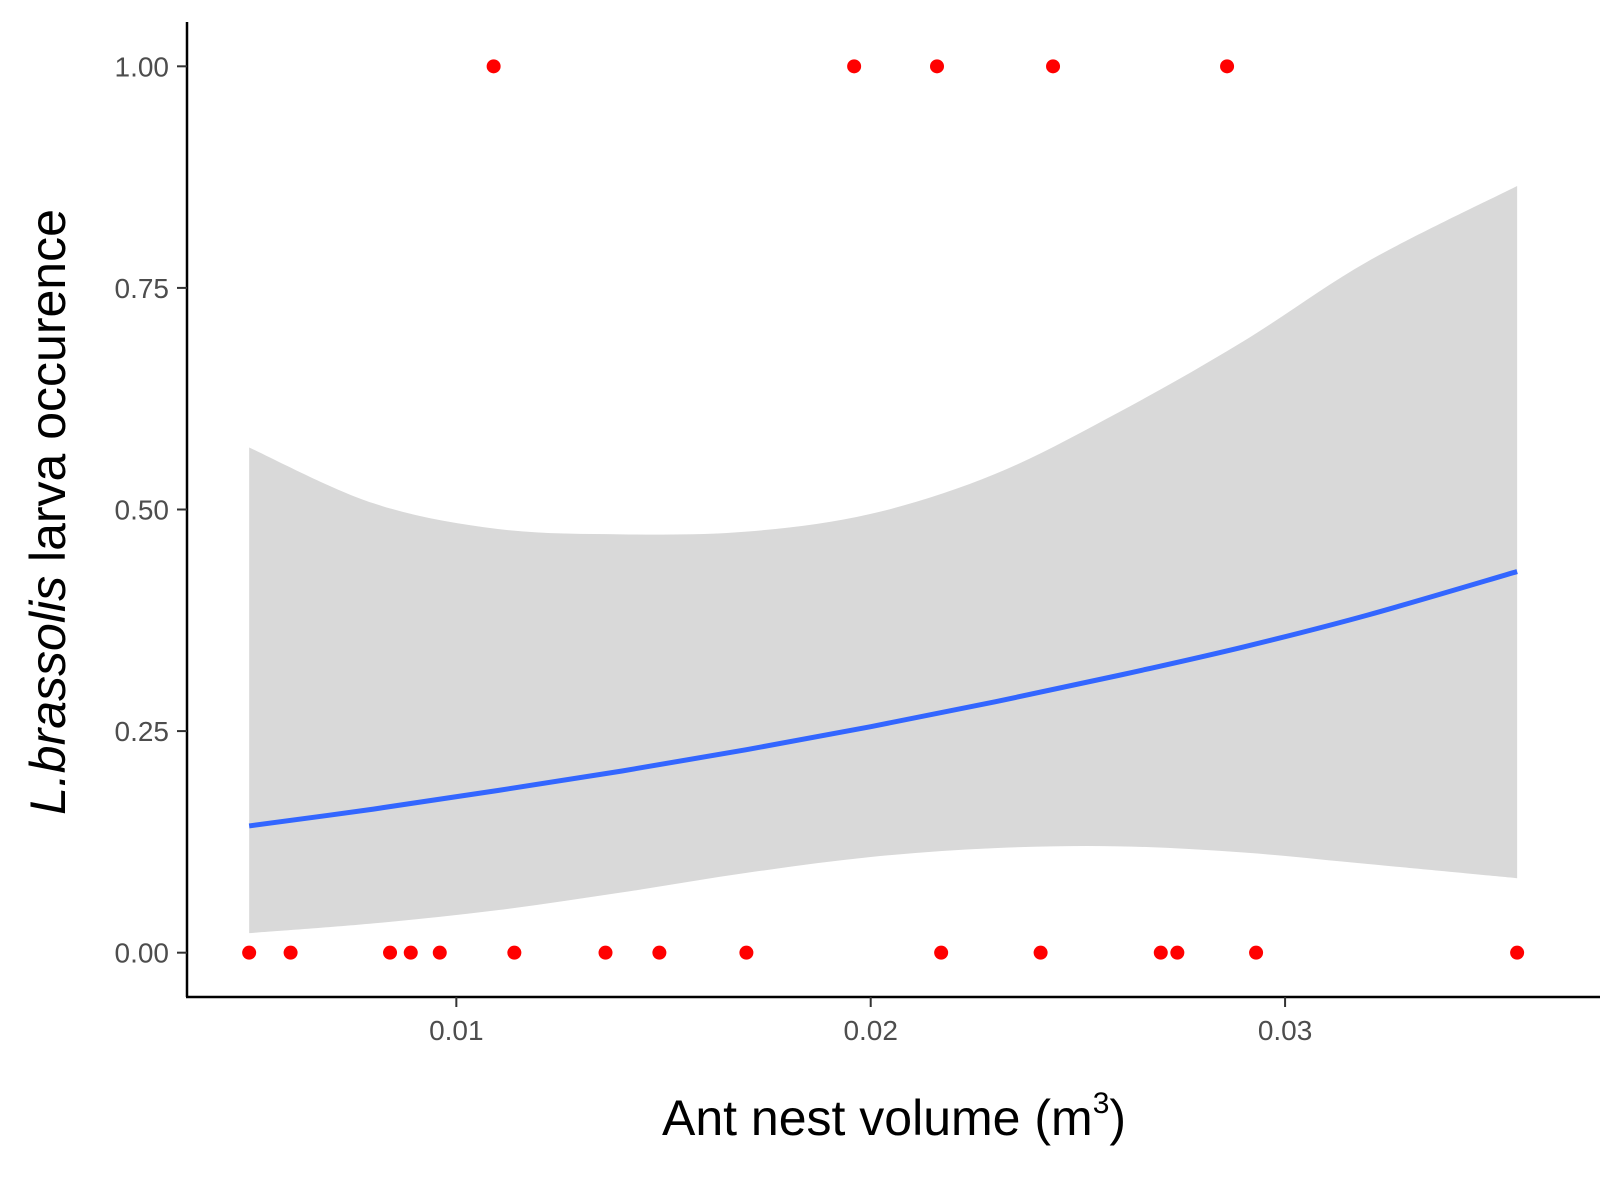 The image size is (1615, 1184). What do you see at coordinates (142, 510) in the screenshot?
I see `y-tick-label: 0.50` at bounding box center [142, 510].